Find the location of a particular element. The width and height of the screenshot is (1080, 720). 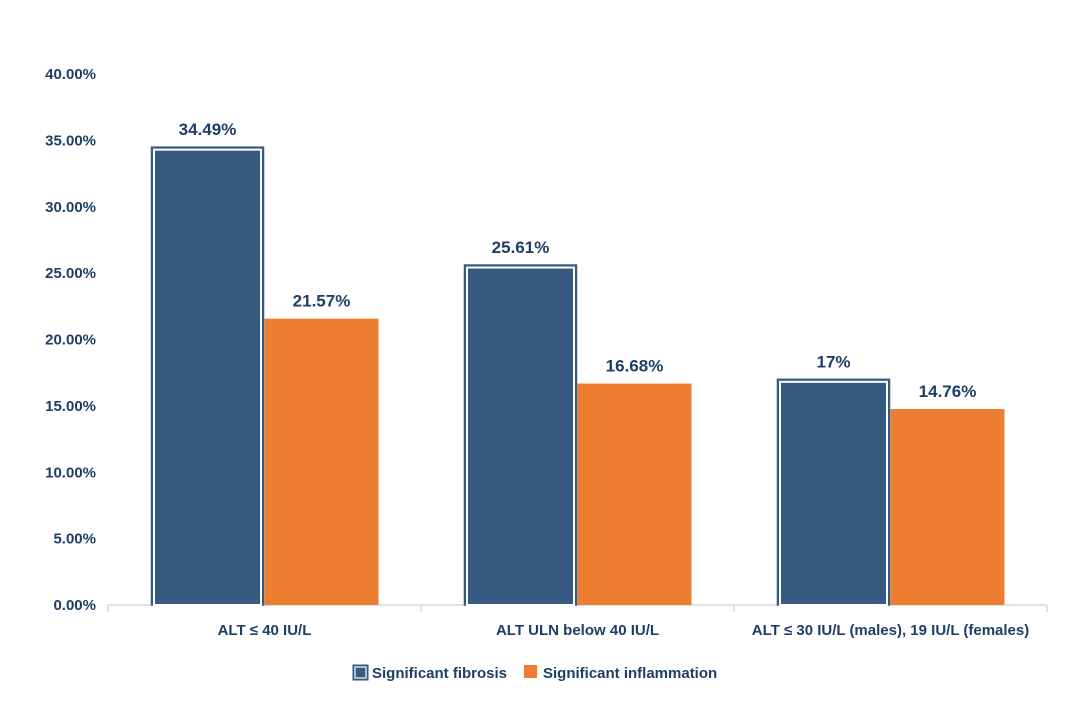

y-tick-label: 5.00% is located at coordinates (74, 539).